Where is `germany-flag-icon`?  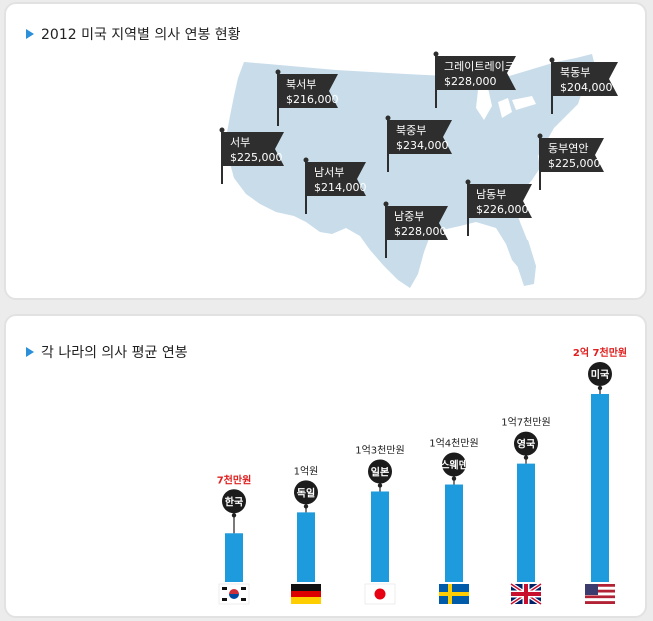
germany-flag-icon is located at coordinates (306, 594).